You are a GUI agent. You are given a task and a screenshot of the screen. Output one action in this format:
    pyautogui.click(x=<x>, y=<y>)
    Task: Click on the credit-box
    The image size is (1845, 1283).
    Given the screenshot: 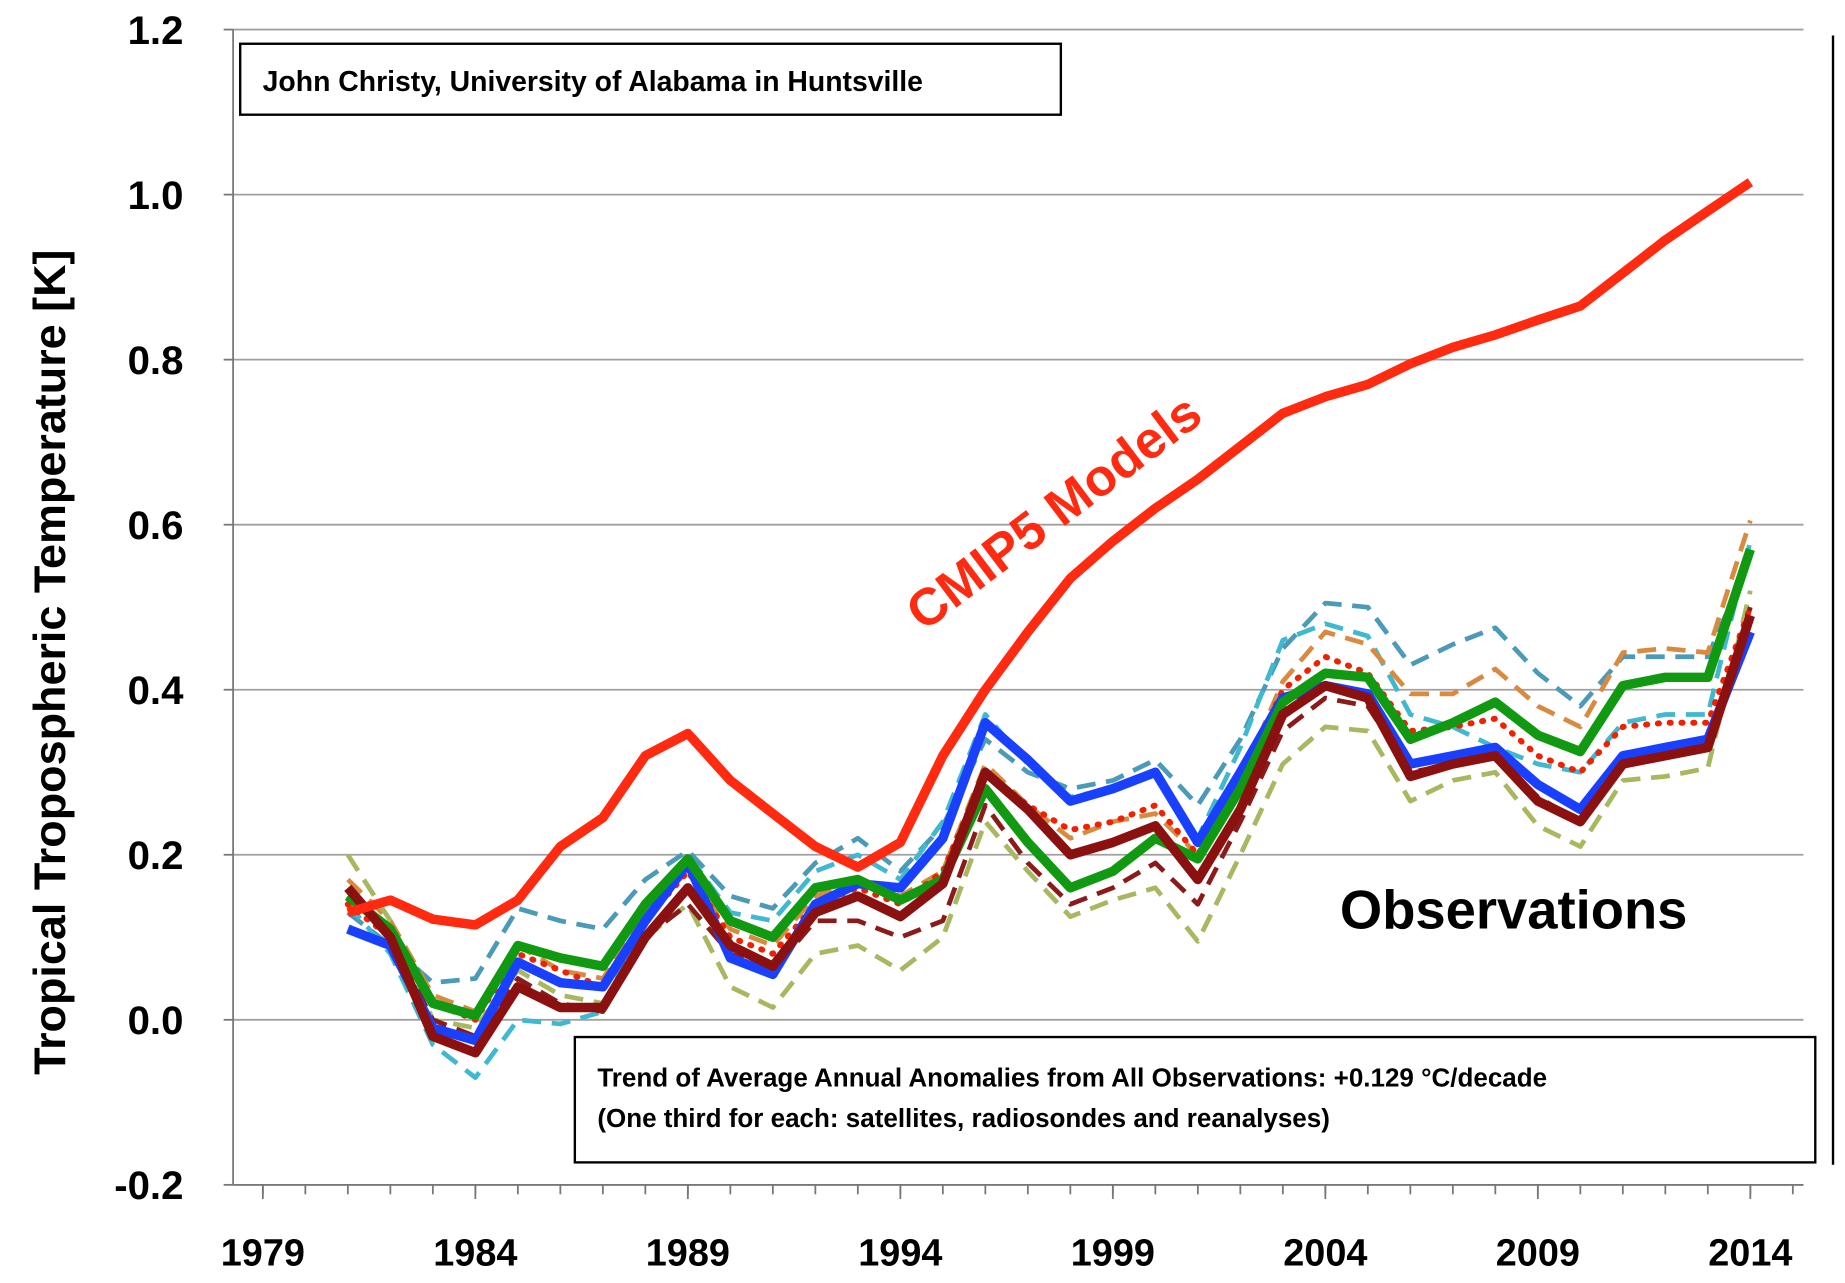 What is the action you would take?
    pyautogui.click(x=651, y=79)
    